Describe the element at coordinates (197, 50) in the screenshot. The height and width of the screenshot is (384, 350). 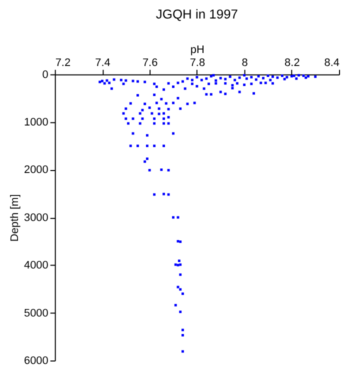
I see `x-axis-title: pH` at that location.